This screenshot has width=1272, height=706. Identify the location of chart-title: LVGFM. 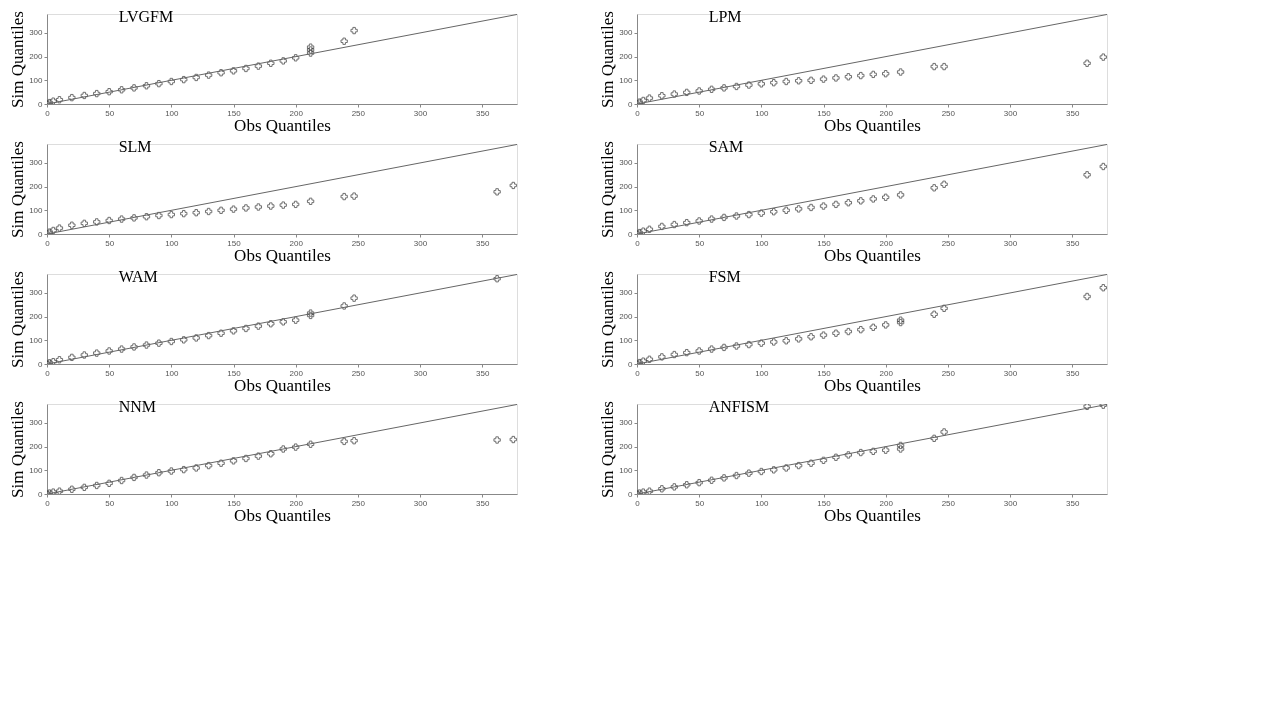
(146, 16).